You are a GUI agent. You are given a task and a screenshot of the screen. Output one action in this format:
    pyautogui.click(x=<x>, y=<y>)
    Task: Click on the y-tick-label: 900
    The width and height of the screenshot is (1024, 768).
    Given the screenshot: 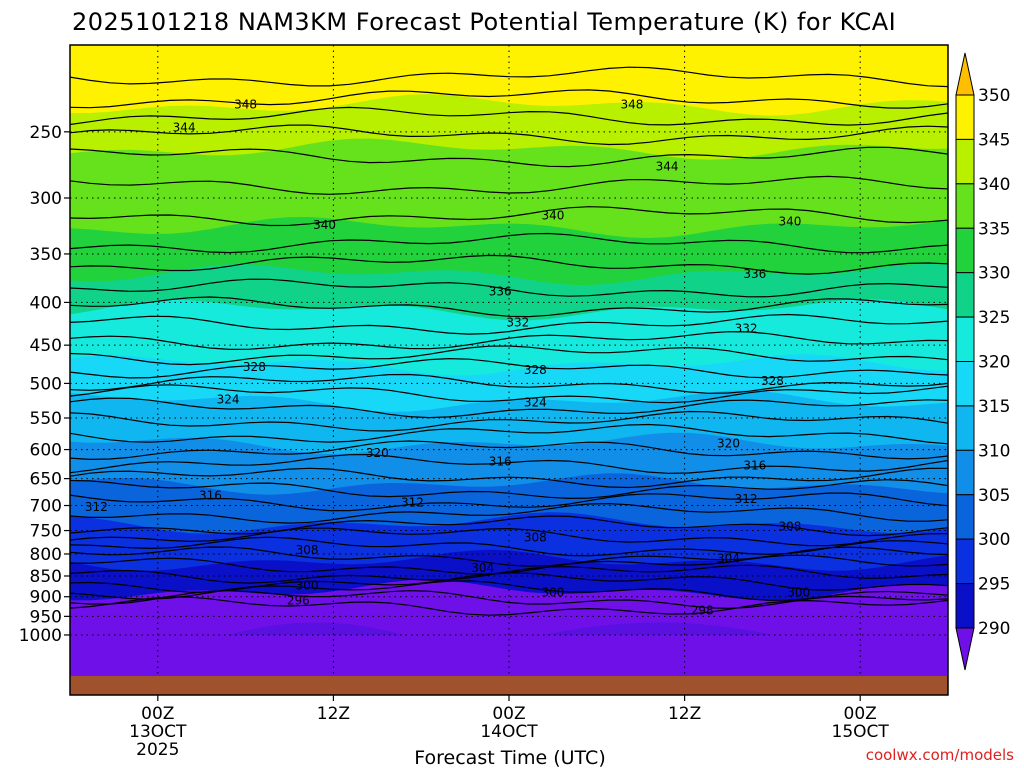 What is the action you would take?
    pyautogui.click(x=46, y=598)
    